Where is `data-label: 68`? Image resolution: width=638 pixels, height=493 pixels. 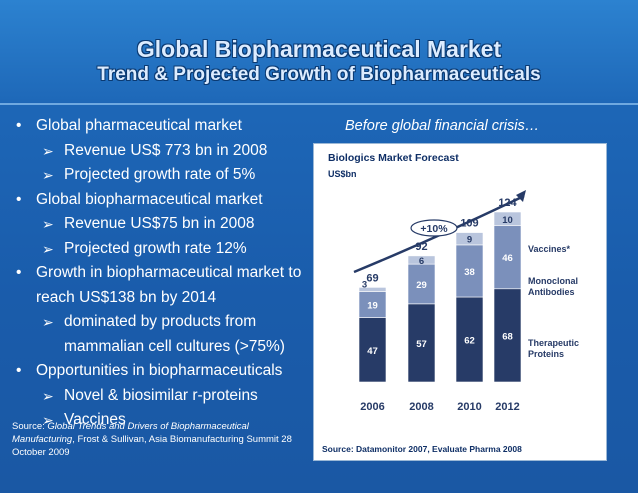
data-label: 68 is located at coordinates (507, 336).